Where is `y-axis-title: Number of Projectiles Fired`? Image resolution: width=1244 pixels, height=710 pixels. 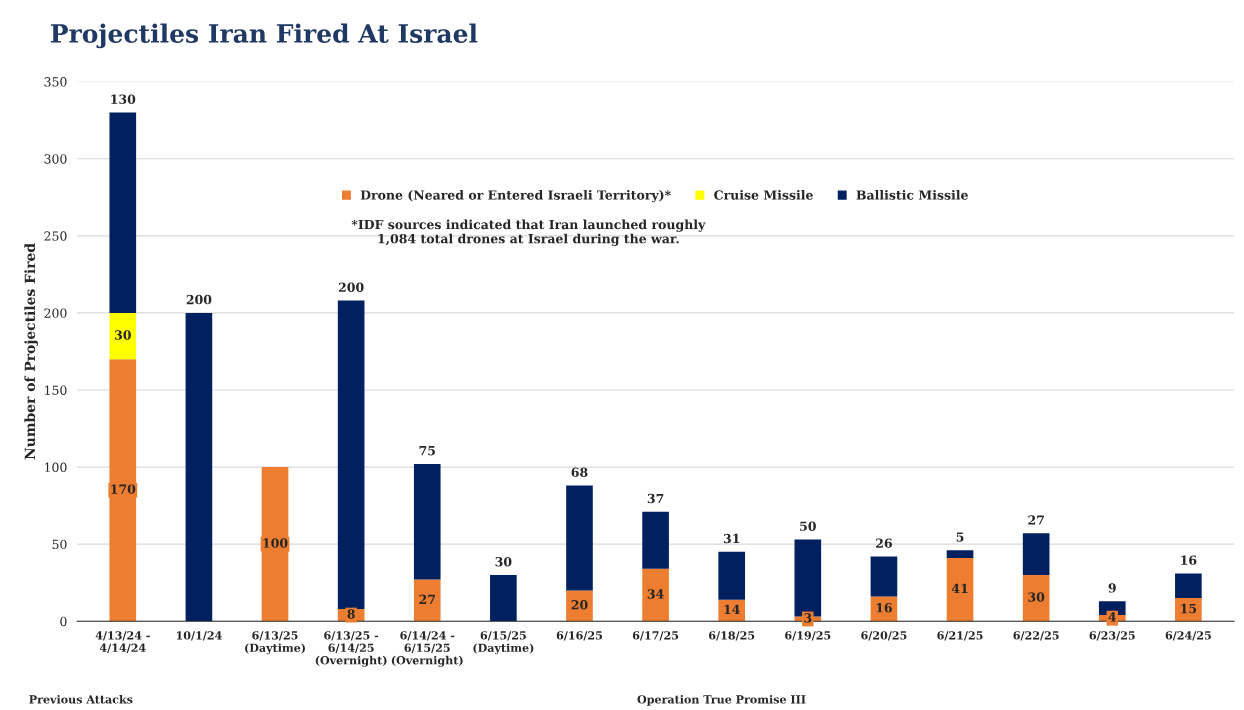 y-axis-title: Number of Projectiles Fired is located at coordinates (31, 351).